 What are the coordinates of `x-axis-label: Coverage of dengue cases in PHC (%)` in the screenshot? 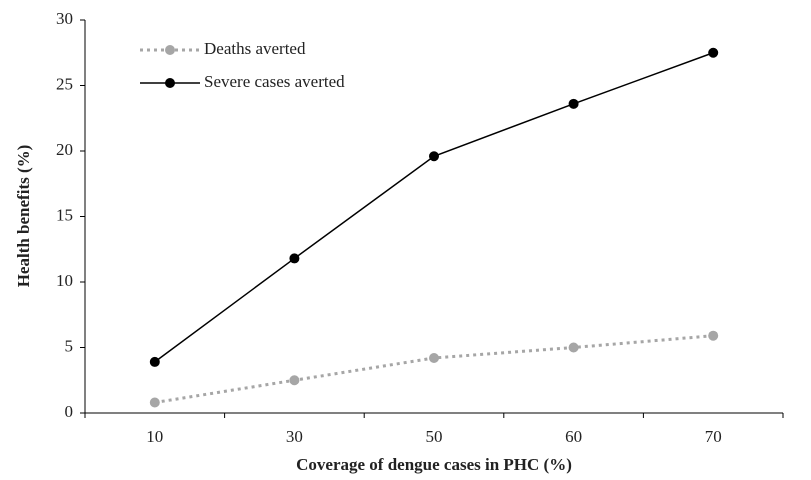 It's located at (434, 464).